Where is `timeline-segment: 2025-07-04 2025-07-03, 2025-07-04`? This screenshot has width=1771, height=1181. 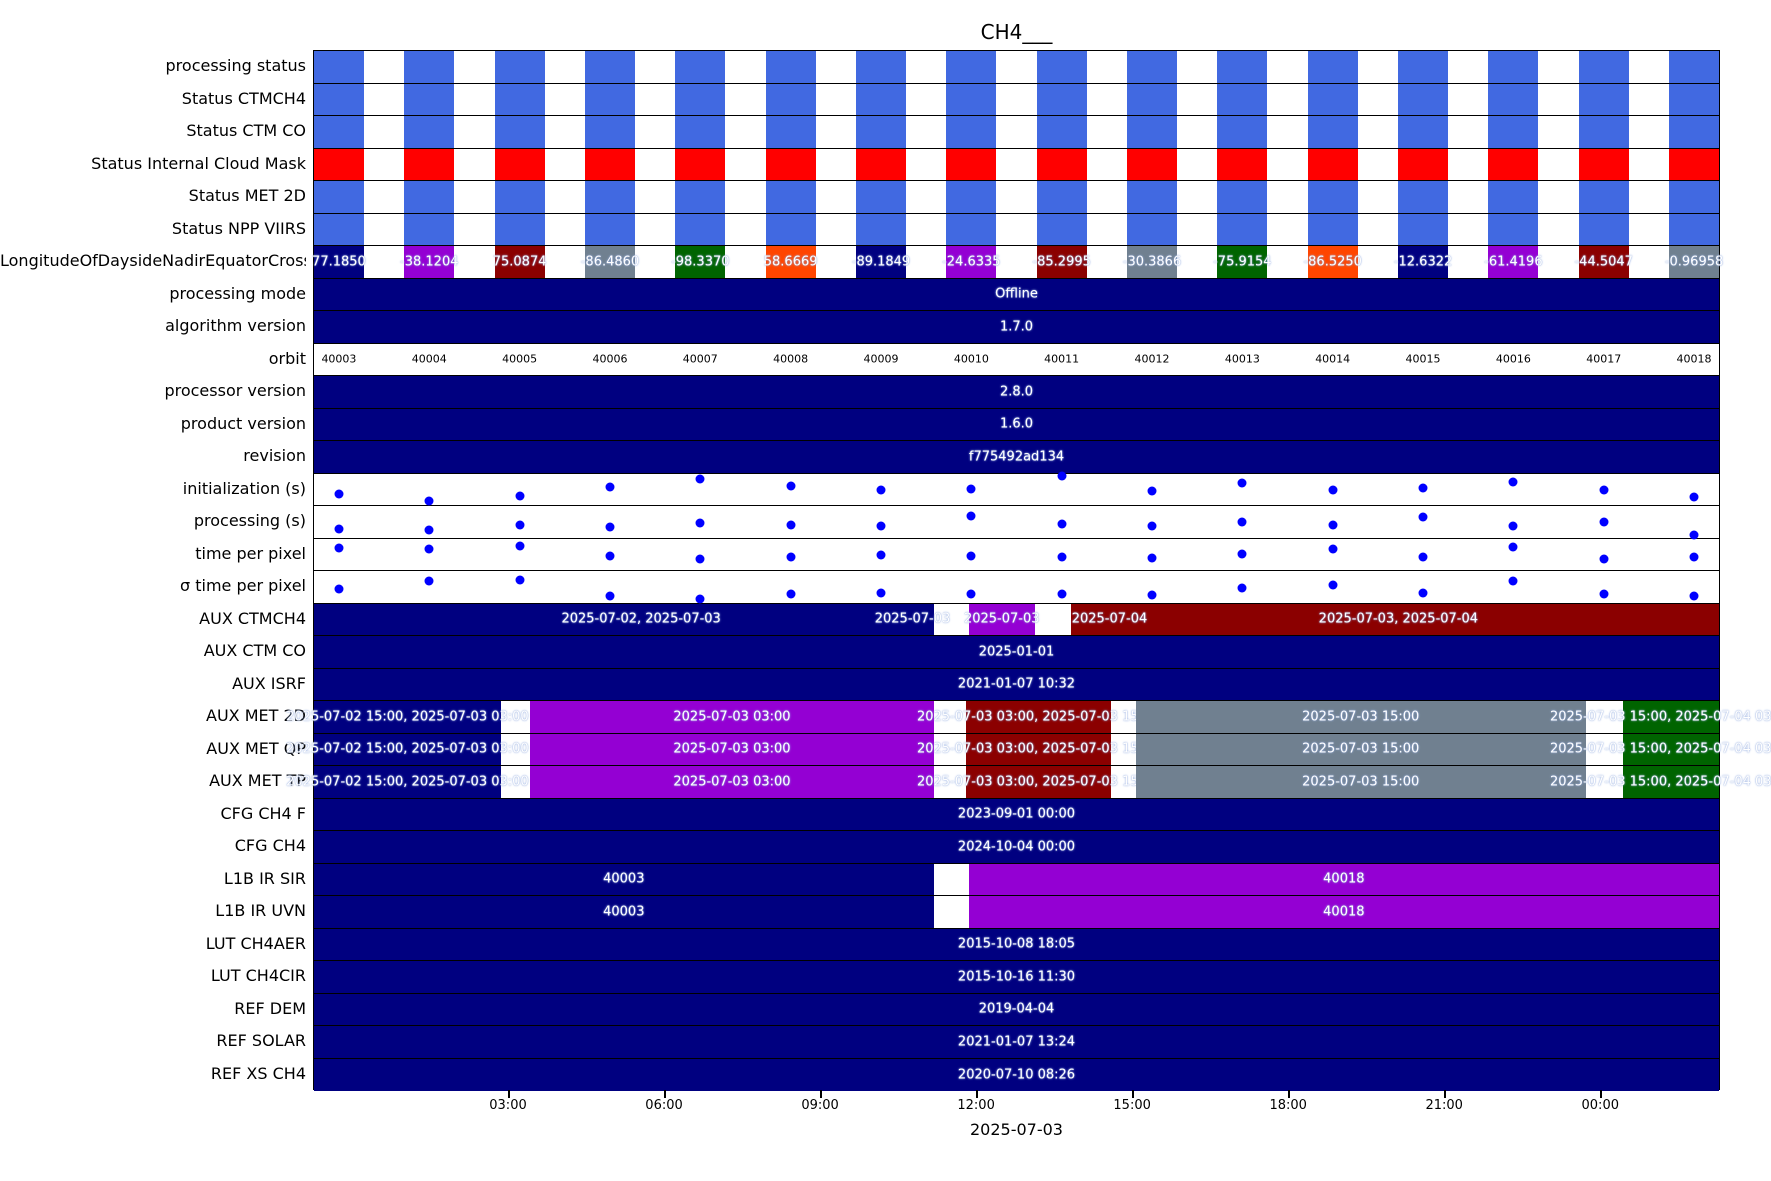
timeline-segment: 2025-07-04 2025-07-03, 2025-07-04 is located at coordinates (1395, 619).